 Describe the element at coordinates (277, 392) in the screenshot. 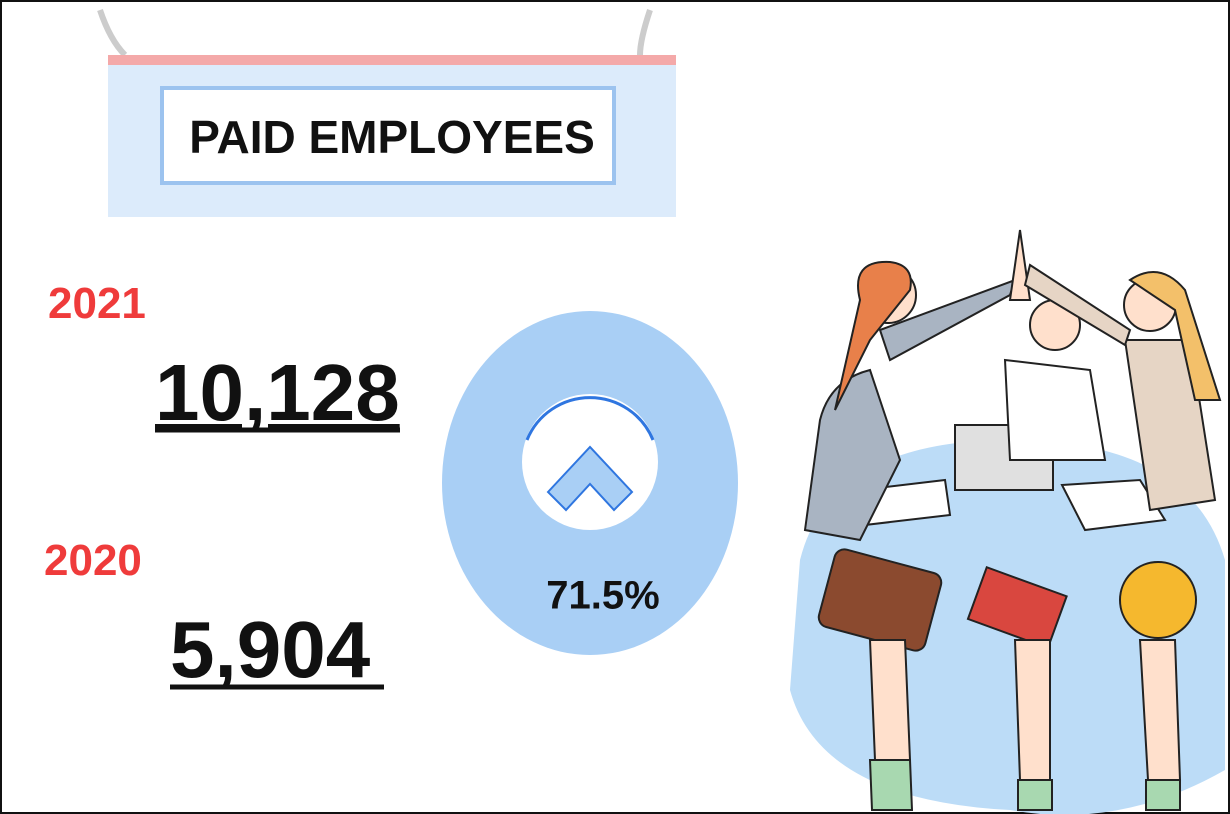

I see `stat-value: 10,128` at that location.